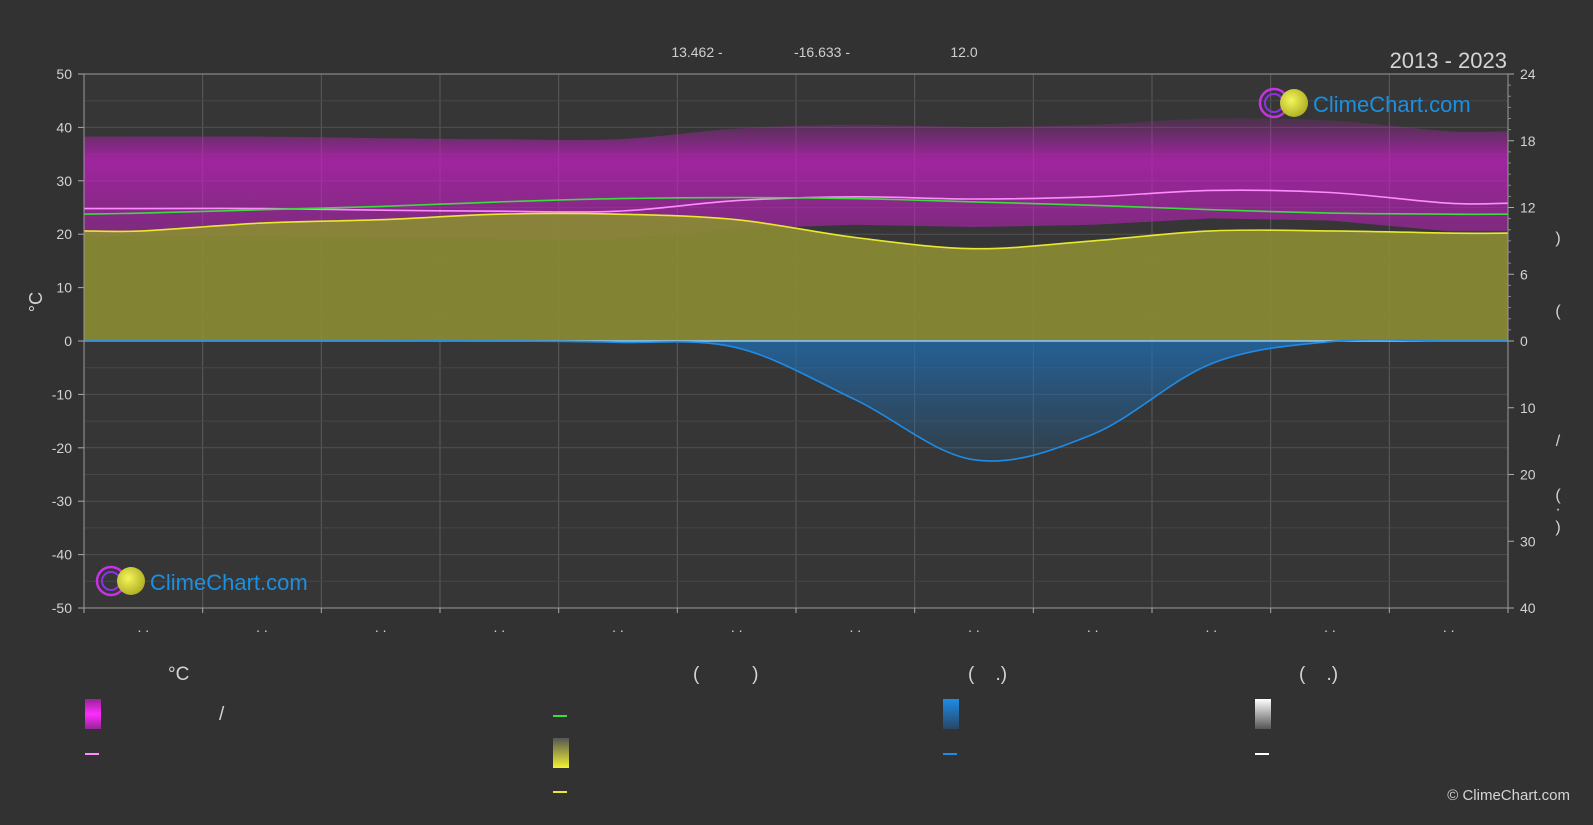 The image size is (1593, 825). I want to click on x-axis-ticks: . . . . . . . . . . . . . . . . . . . . . . . ., so click(796, 621).